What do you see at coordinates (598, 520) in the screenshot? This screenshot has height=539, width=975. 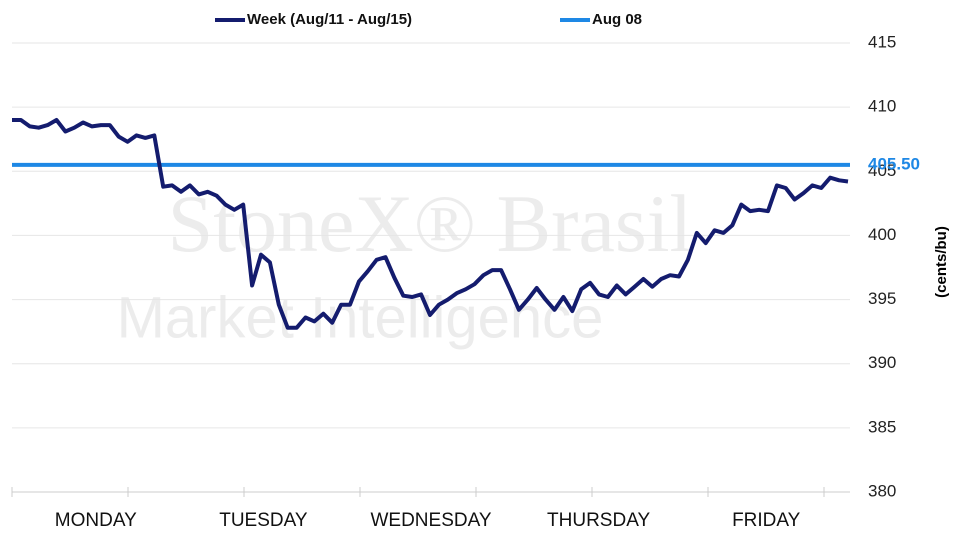 I see `x-tick-label: THURSDAY` at bounding box center [598, 520].